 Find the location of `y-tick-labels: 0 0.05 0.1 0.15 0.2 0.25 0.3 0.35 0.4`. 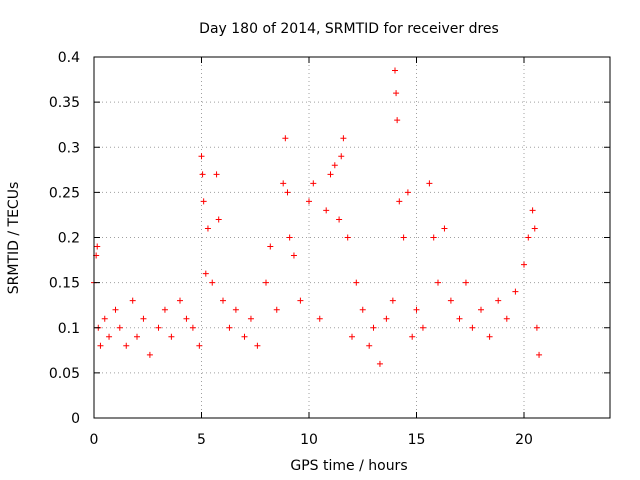

y-tick-labels: 0 0.05 0.1 0.15 0.2 0.25 0.3 0.35 0.4 is located at coordinates (64, 238).